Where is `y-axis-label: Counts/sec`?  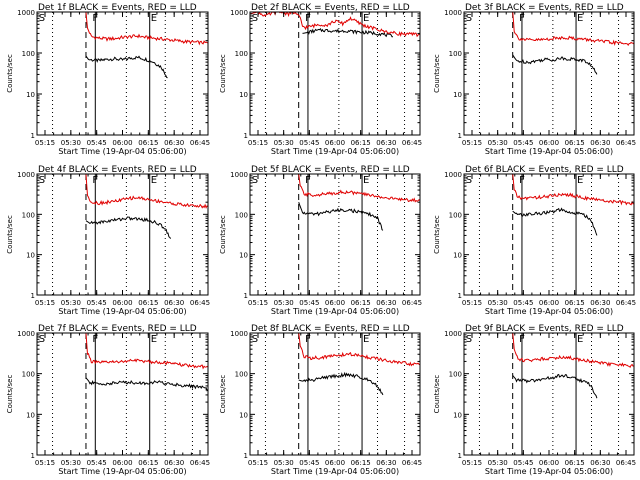
y-axis-label: Counts/sec is located at coordinates (437, 234).